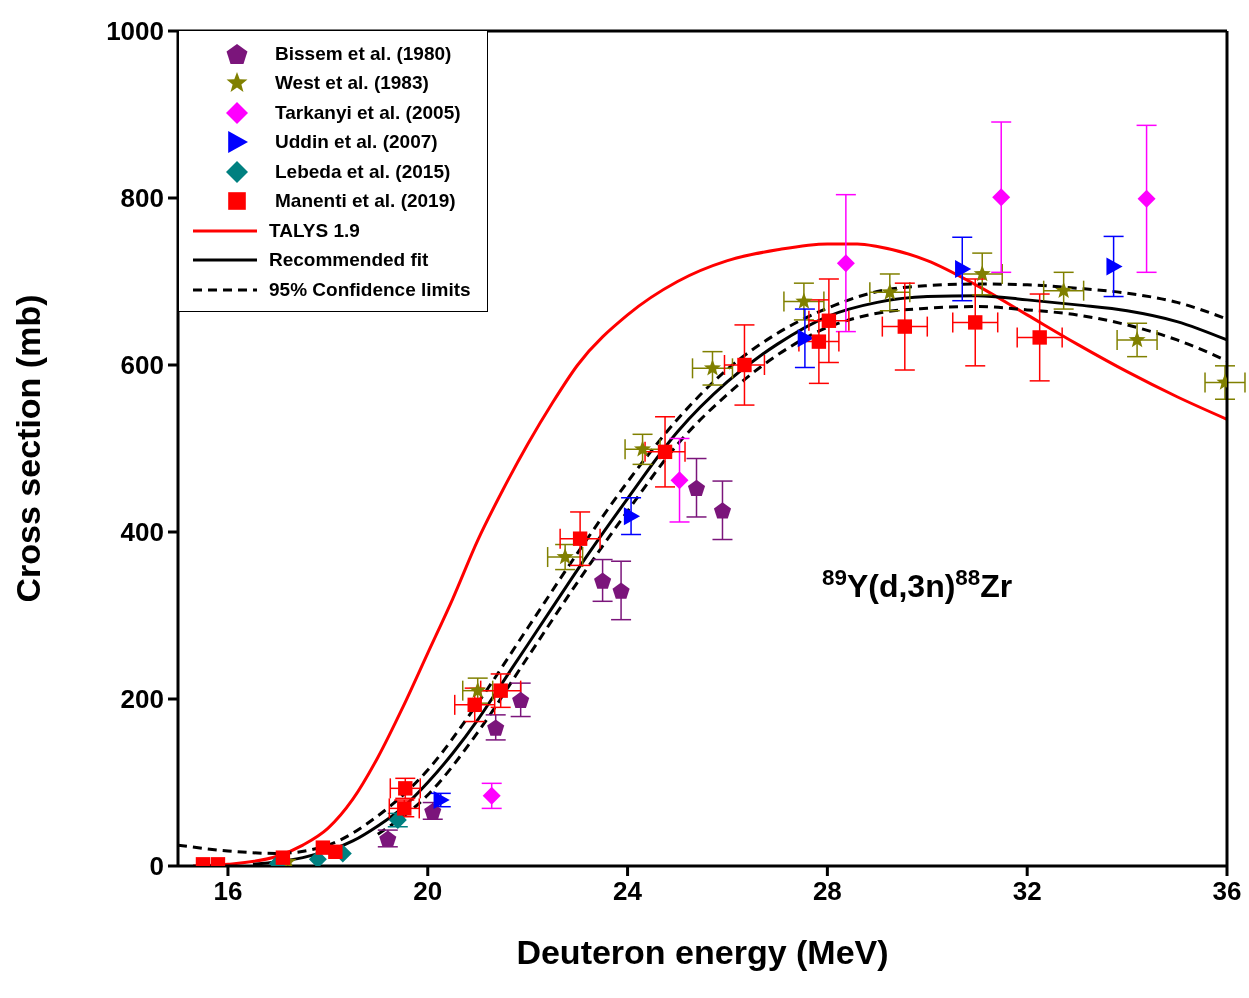 Image resolution: width=1249 pixels, height=998 pixels. What do you see at coordinates (368, 112) in the screenshot?
I see `legend-label: Tarkanyi et al. (2005)` at bounding box center [368, 112].